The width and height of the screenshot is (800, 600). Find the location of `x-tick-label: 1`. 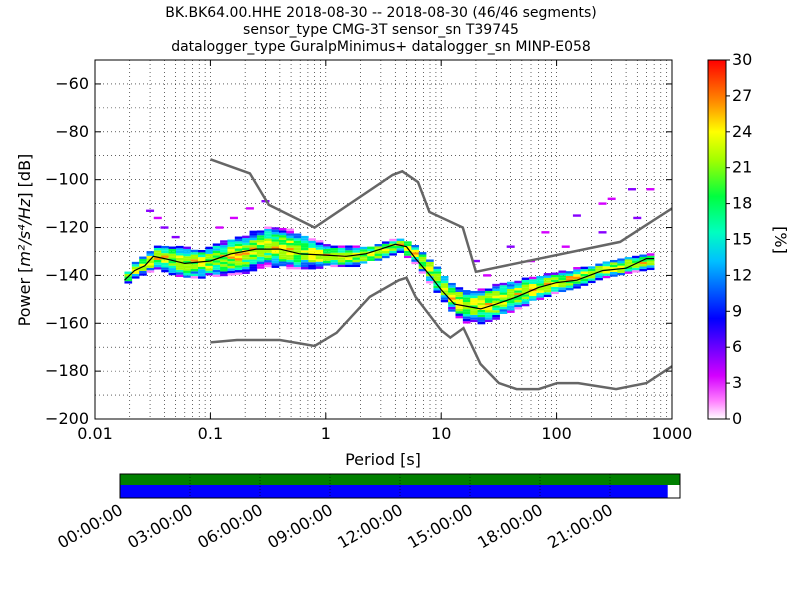

x-tick-label: 1 is located at coordinates (326, 433).